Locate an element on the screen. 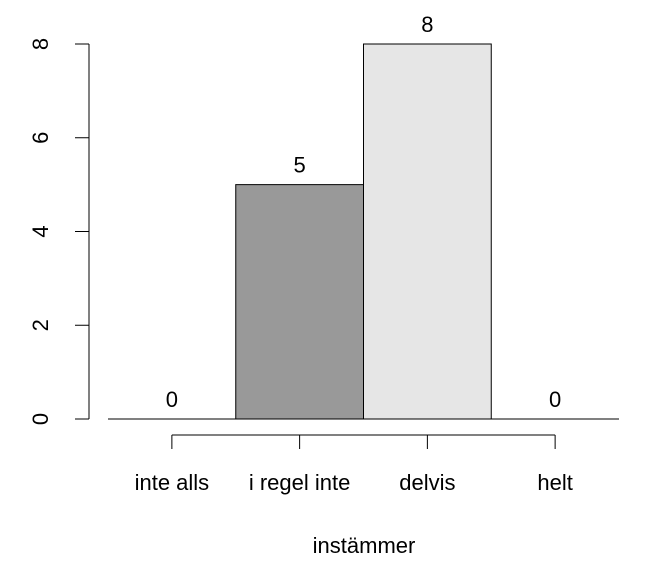 The width and height of the screenshot is (648, 573). x-tick-label: helt is located at coordinates (554, 482).